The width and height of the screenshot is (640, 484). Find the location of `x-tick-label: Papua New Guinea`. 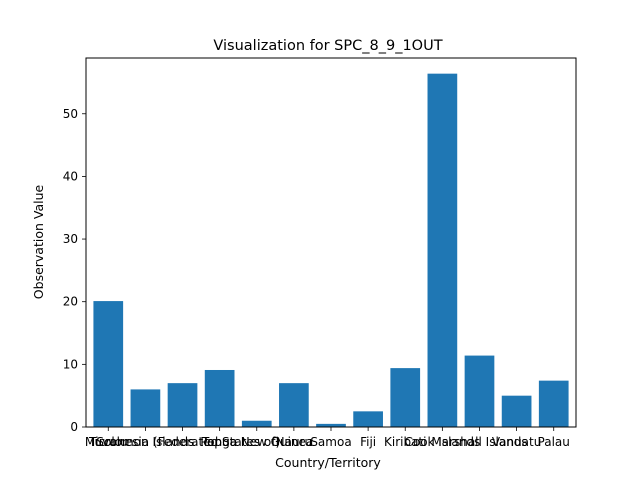

x-tick-label: Papua New Guinea is located at coordinates (256, 442).